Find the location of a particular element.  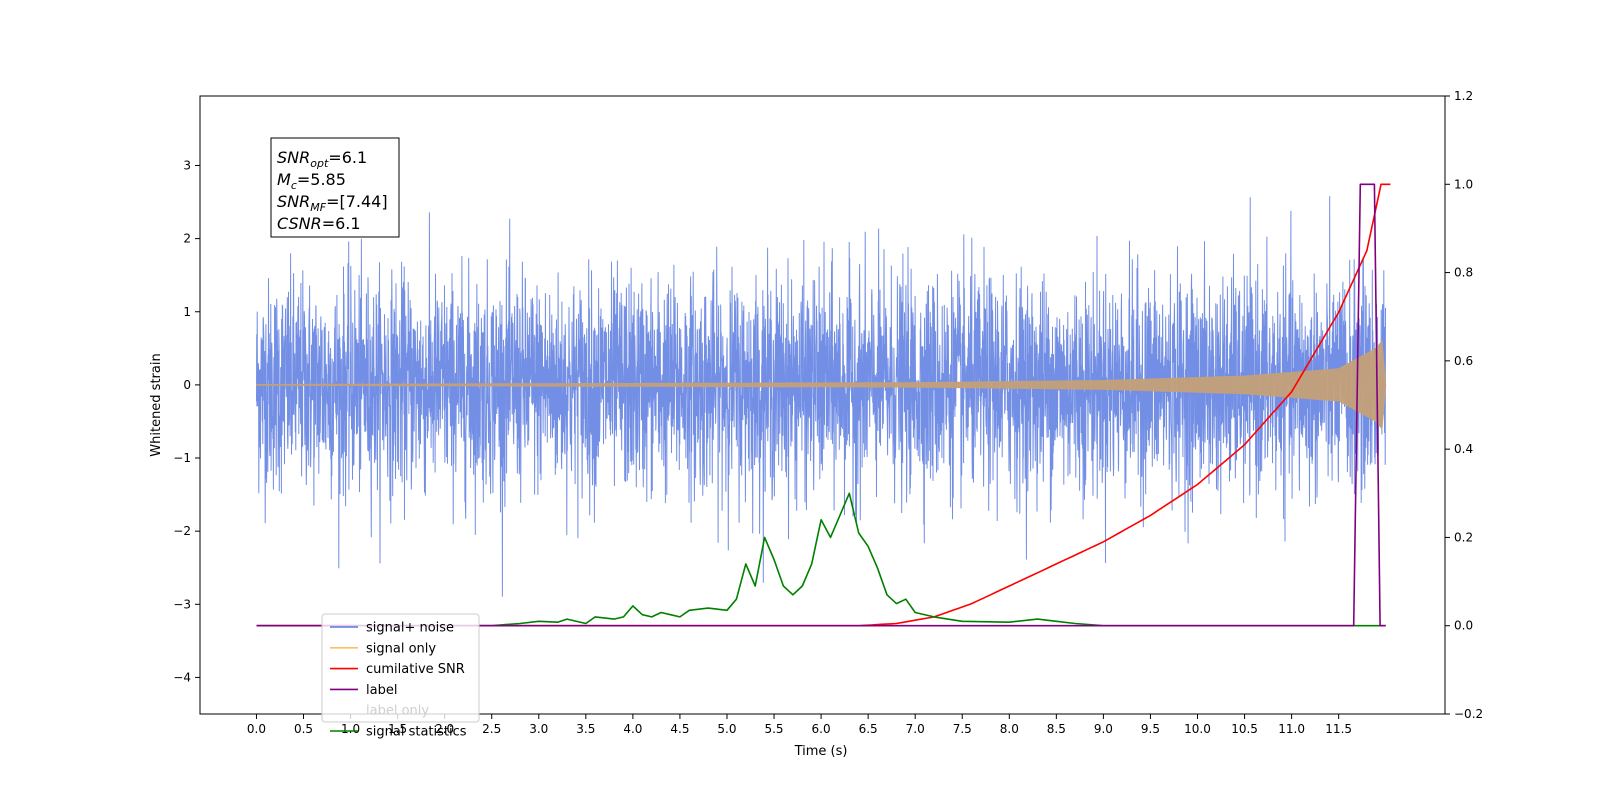

x-tick-label: 10.0 is located at coordinates (1197, 729).